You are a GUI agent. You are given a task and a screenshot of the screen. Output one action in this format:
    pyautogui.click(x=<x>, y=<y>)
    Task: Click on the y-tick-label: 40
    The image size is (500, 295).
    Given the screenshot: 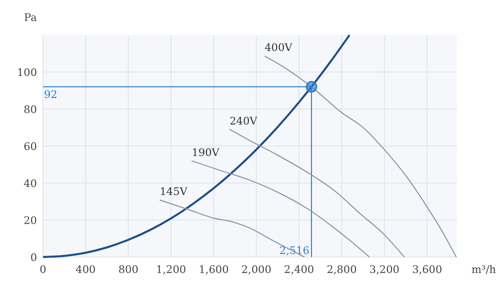 What is the action you would take?
    pyautogui.click(x=30, y=184)
    